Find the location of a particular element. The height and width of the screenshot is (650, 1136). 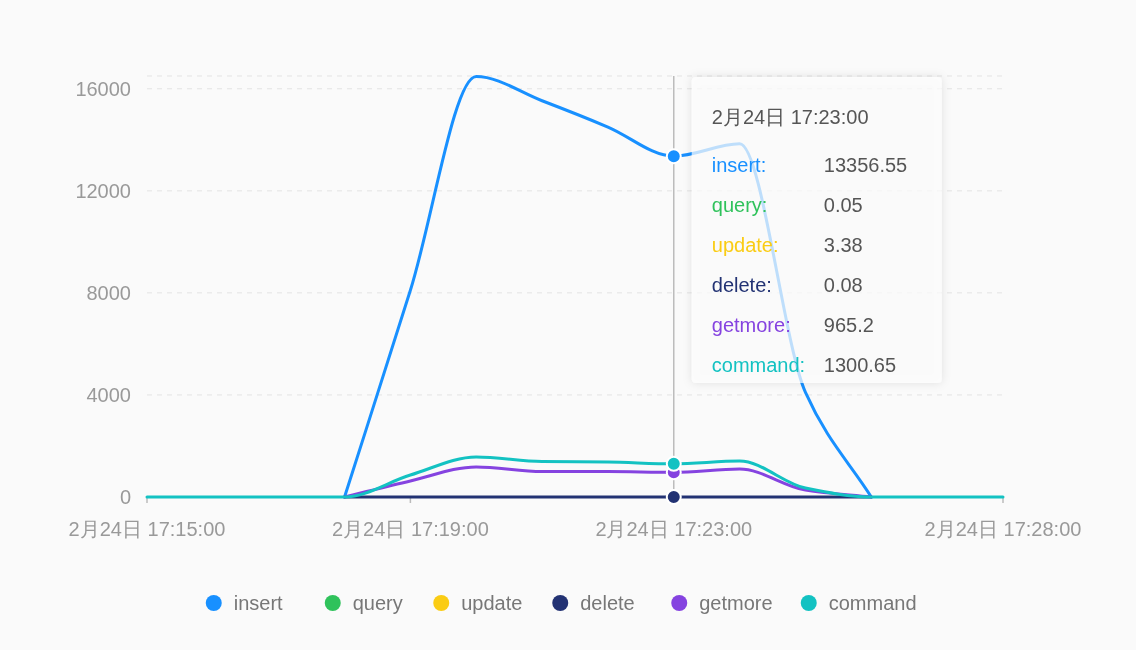

y-tick-label: 4000 is located at coordinates (108, 394).